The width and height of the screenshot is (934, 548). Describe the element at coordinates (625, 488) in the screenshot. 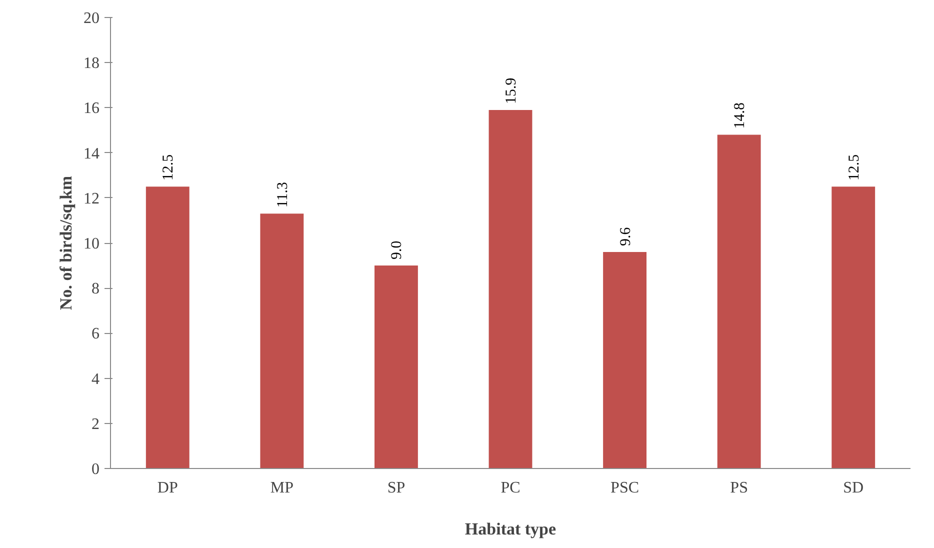

I see `x-tick-label: PSC` at that location.